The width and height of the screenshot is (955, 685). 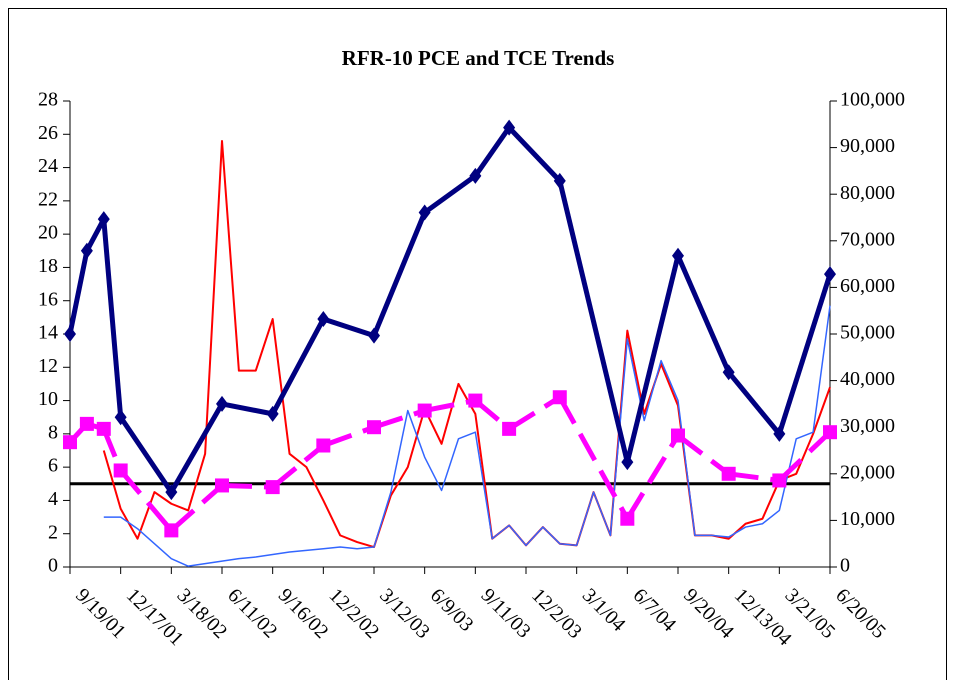 I want to click on y-tick-label: 4, so click(x=53, y=499).